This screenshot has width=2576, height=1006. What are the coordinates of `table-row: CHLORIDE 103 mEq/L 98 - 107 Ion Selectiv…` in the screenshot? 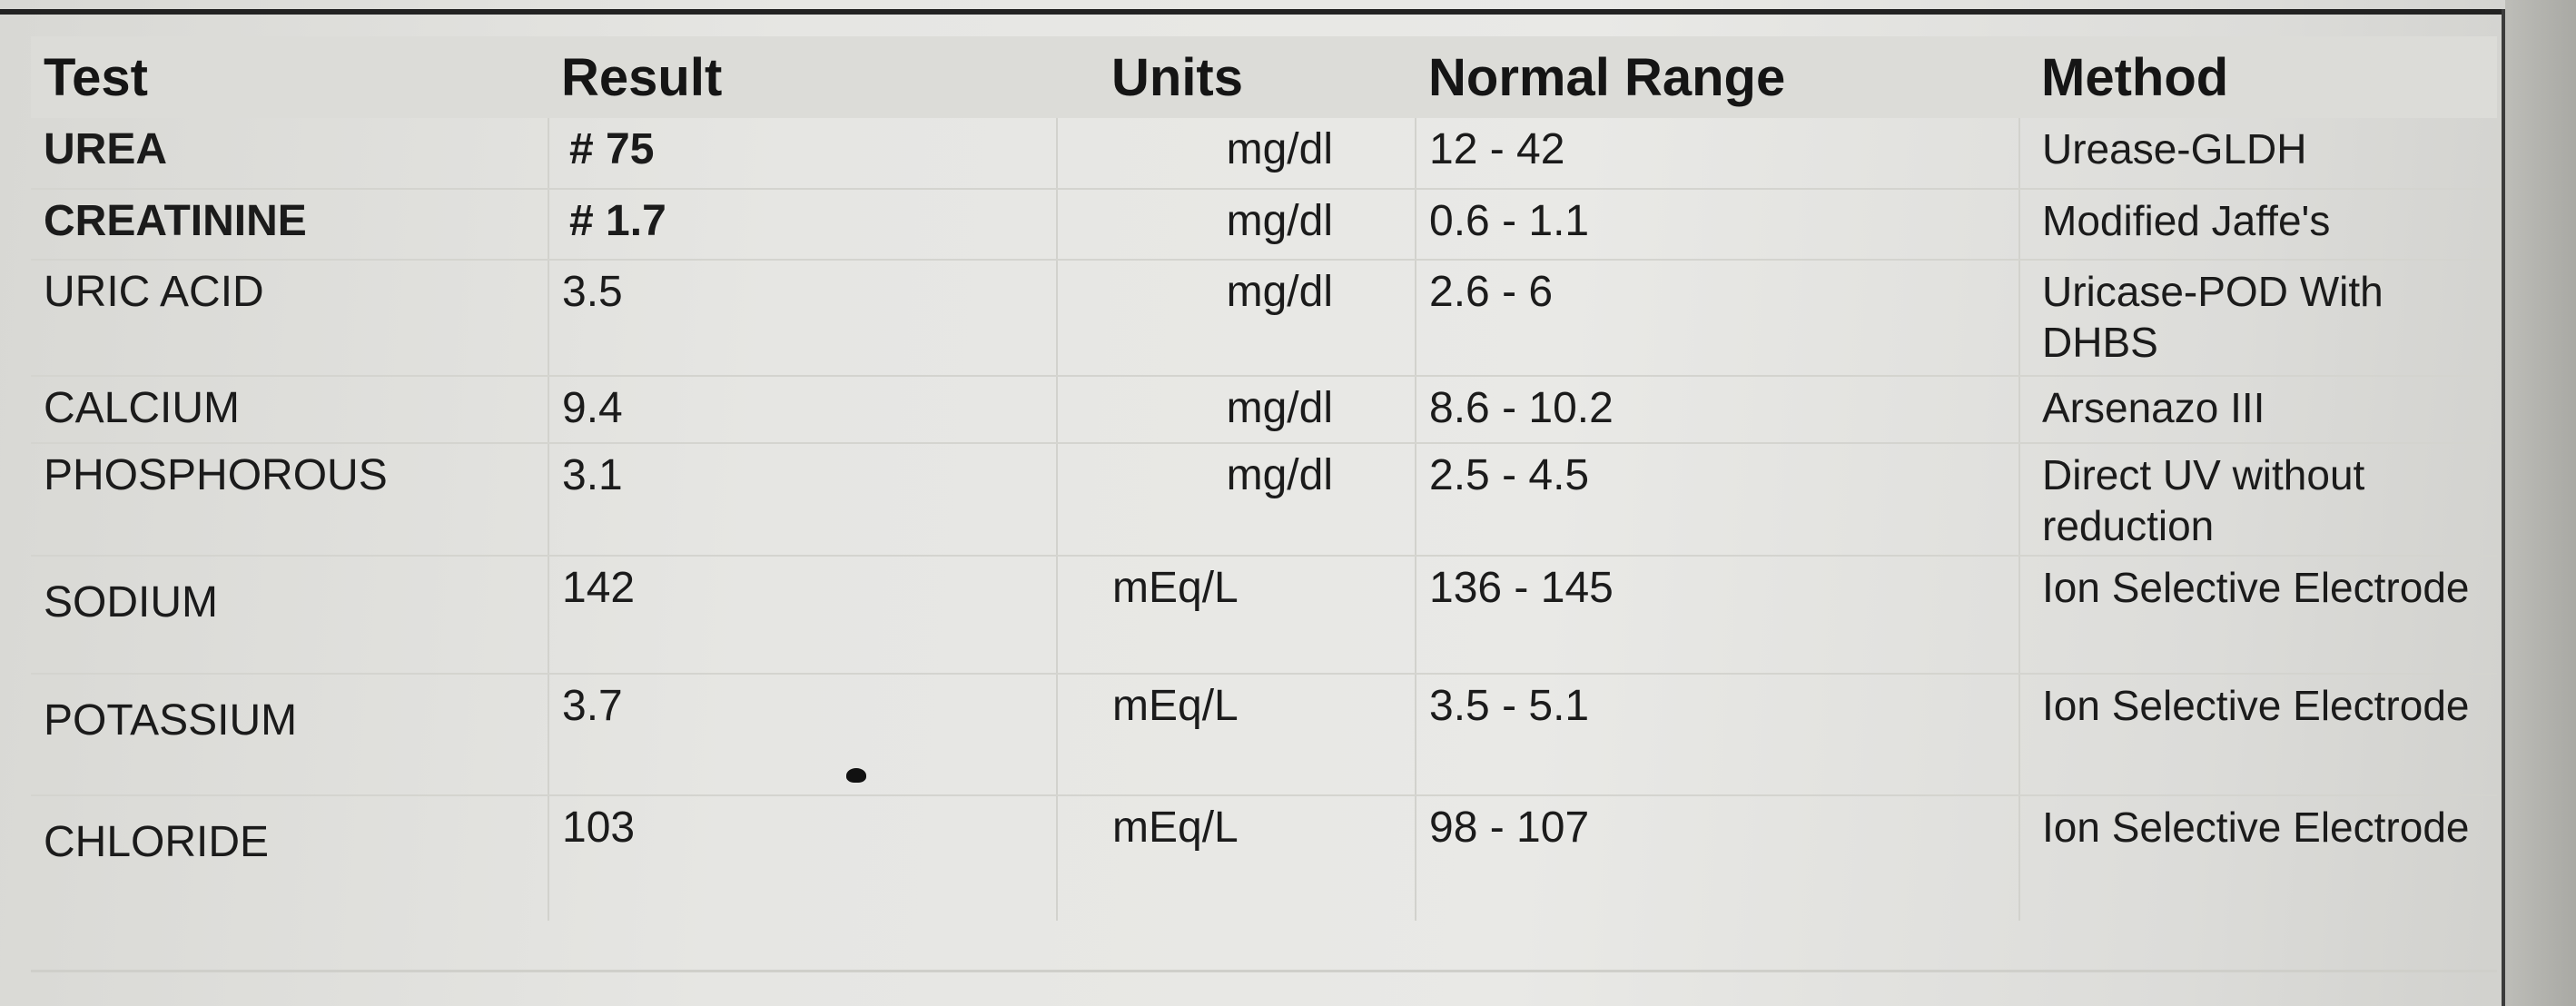 It's located at (1264, 858).